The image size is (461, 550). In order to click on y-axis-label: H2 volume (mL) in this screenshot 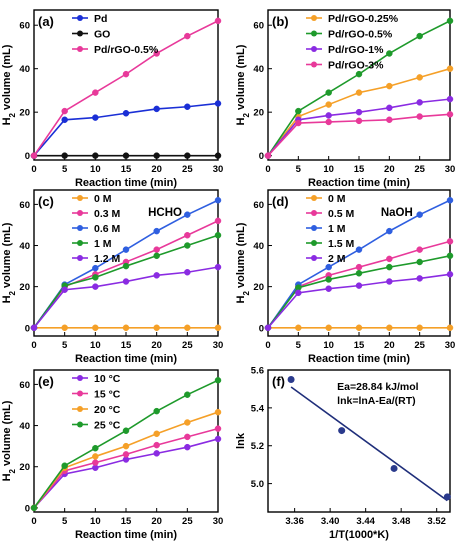, I will do `click(9, 84)`.